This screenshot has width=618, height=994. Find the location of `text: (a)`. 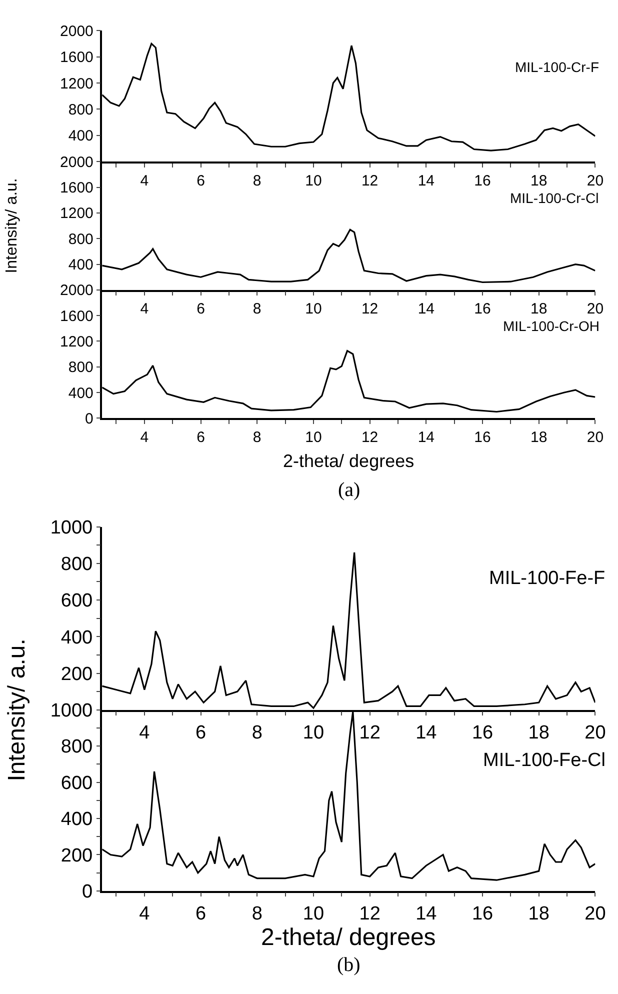

text: (a) is located at coordinates (349, 490).